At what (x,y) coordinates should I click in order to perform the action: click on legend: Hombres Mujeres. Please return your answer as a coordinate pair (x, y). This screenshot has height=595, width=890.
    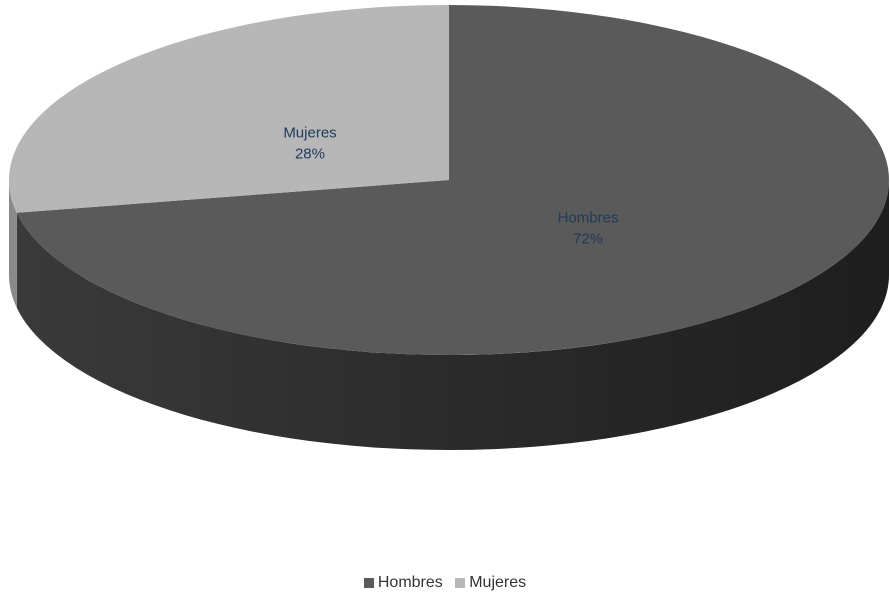
    Looking at the image, I should click on (445, 583).